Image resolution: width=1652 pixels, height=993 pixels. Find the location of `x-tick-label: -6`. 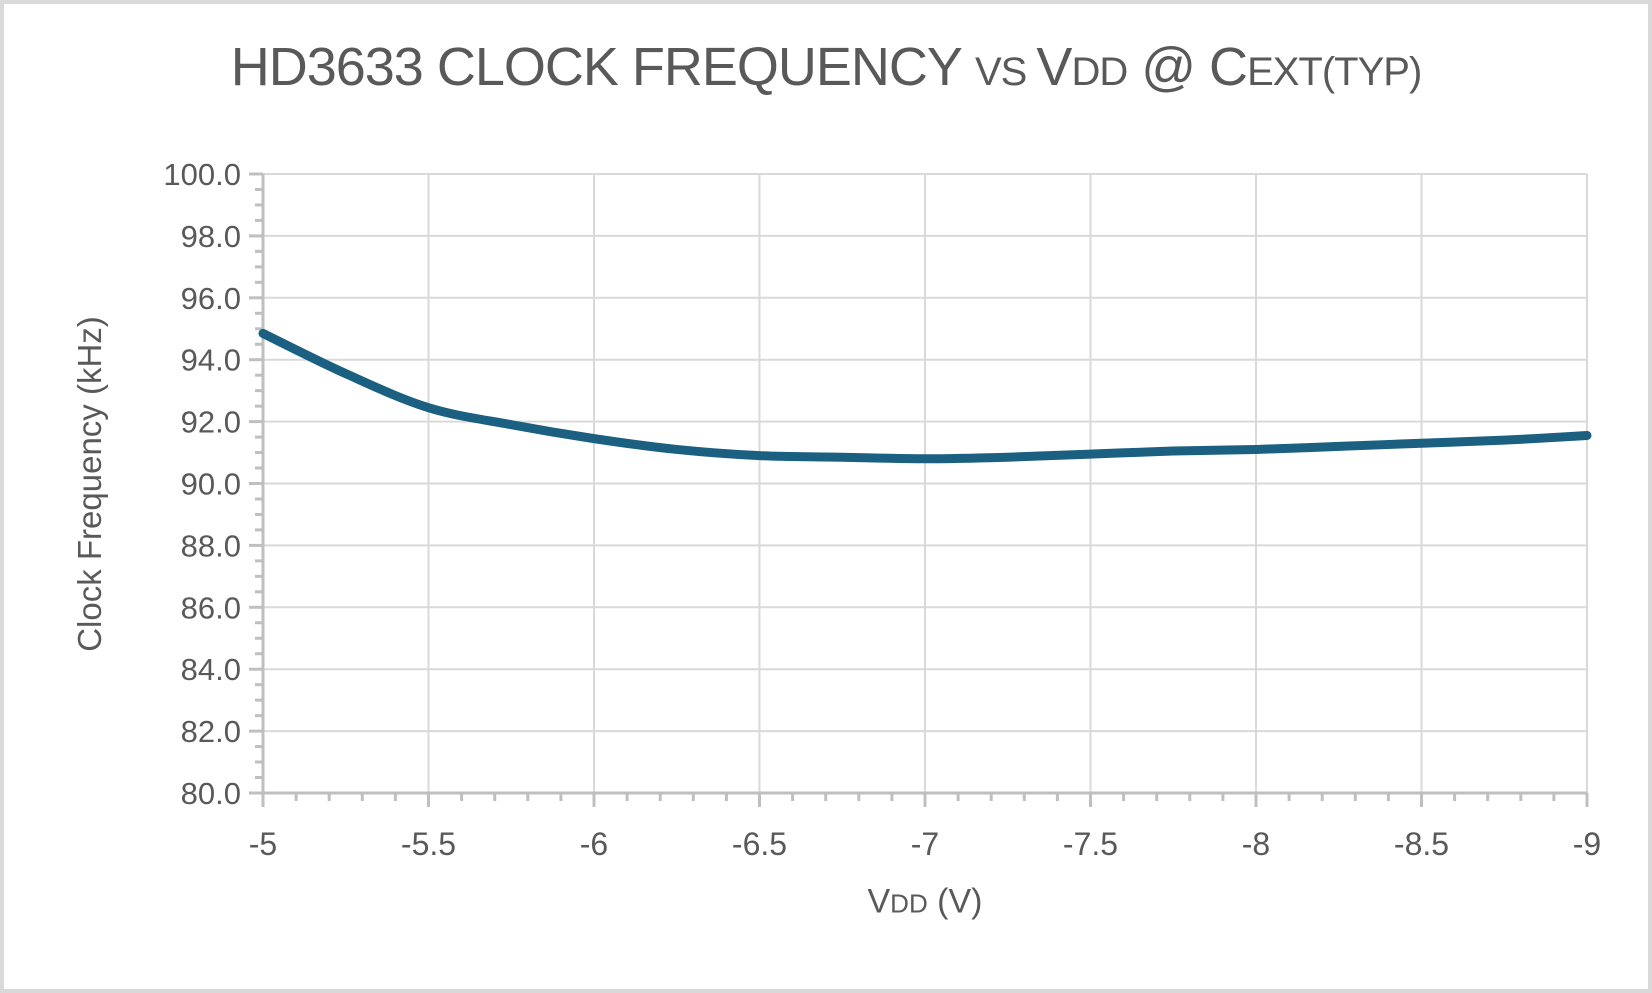

x-tick-label: -6 is located at coordinates (594, 844).